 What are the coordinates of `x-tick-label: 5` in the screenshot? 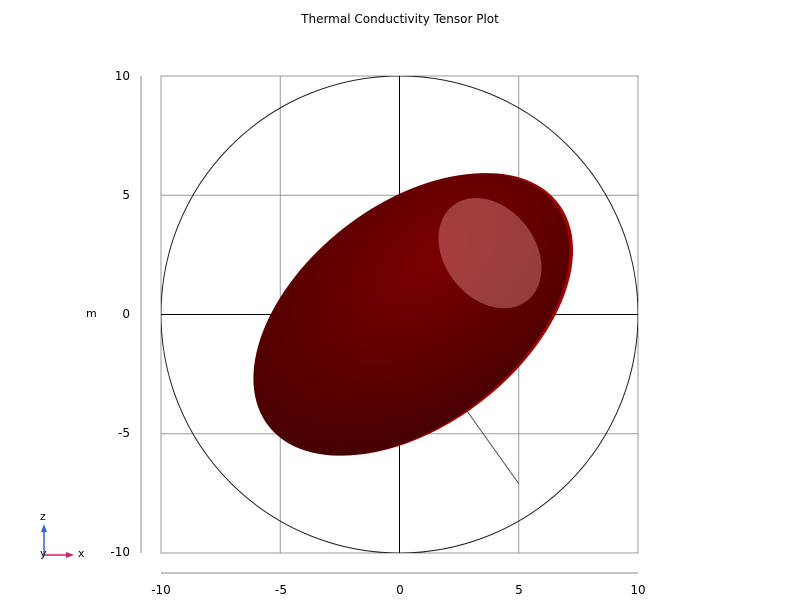 It's located at (519, 590).